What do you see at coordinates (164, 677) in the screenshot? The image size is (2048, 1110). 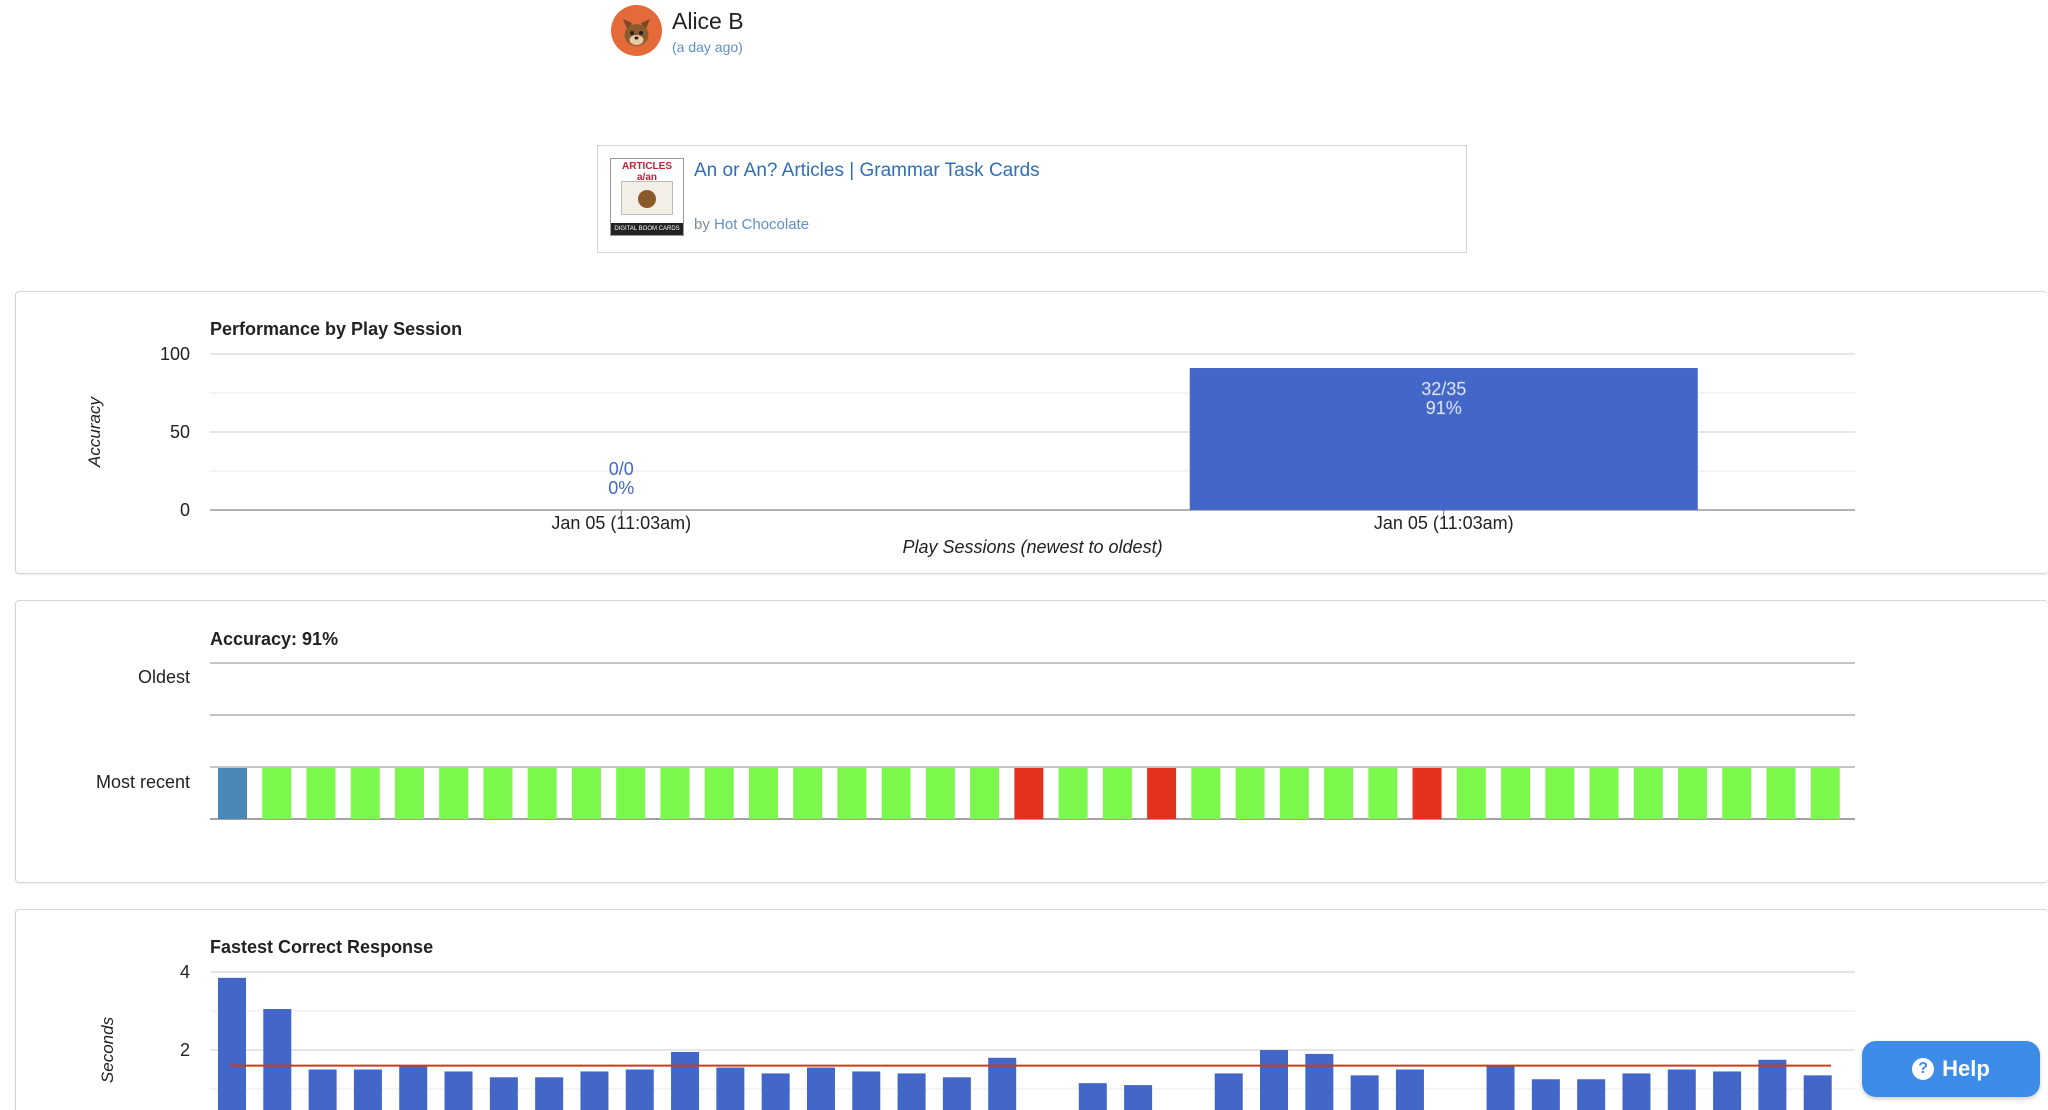 I see `row-label: Oldest` at bounding box center [164, 677].